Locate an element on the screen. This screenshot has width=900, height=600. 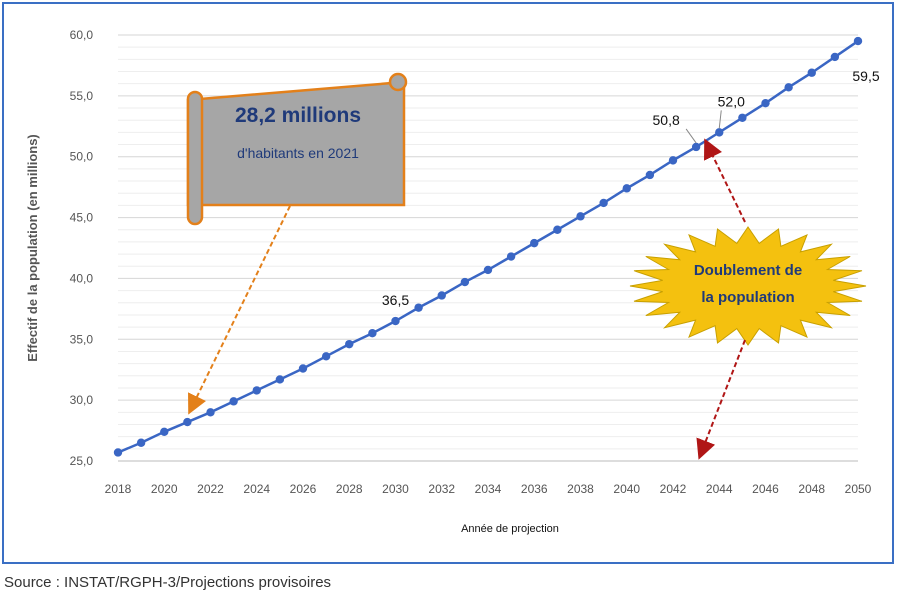
x-tick-label: 2022 is located at coordinates (210, 489).